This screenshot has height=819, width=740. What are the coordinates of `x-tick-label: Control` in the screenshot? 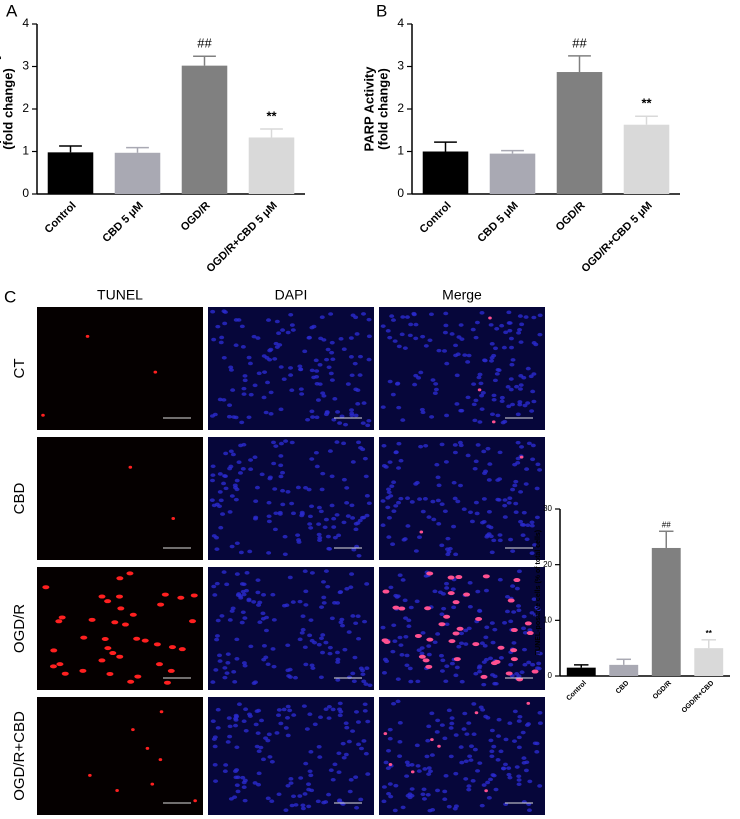 It's located at (576, 691).